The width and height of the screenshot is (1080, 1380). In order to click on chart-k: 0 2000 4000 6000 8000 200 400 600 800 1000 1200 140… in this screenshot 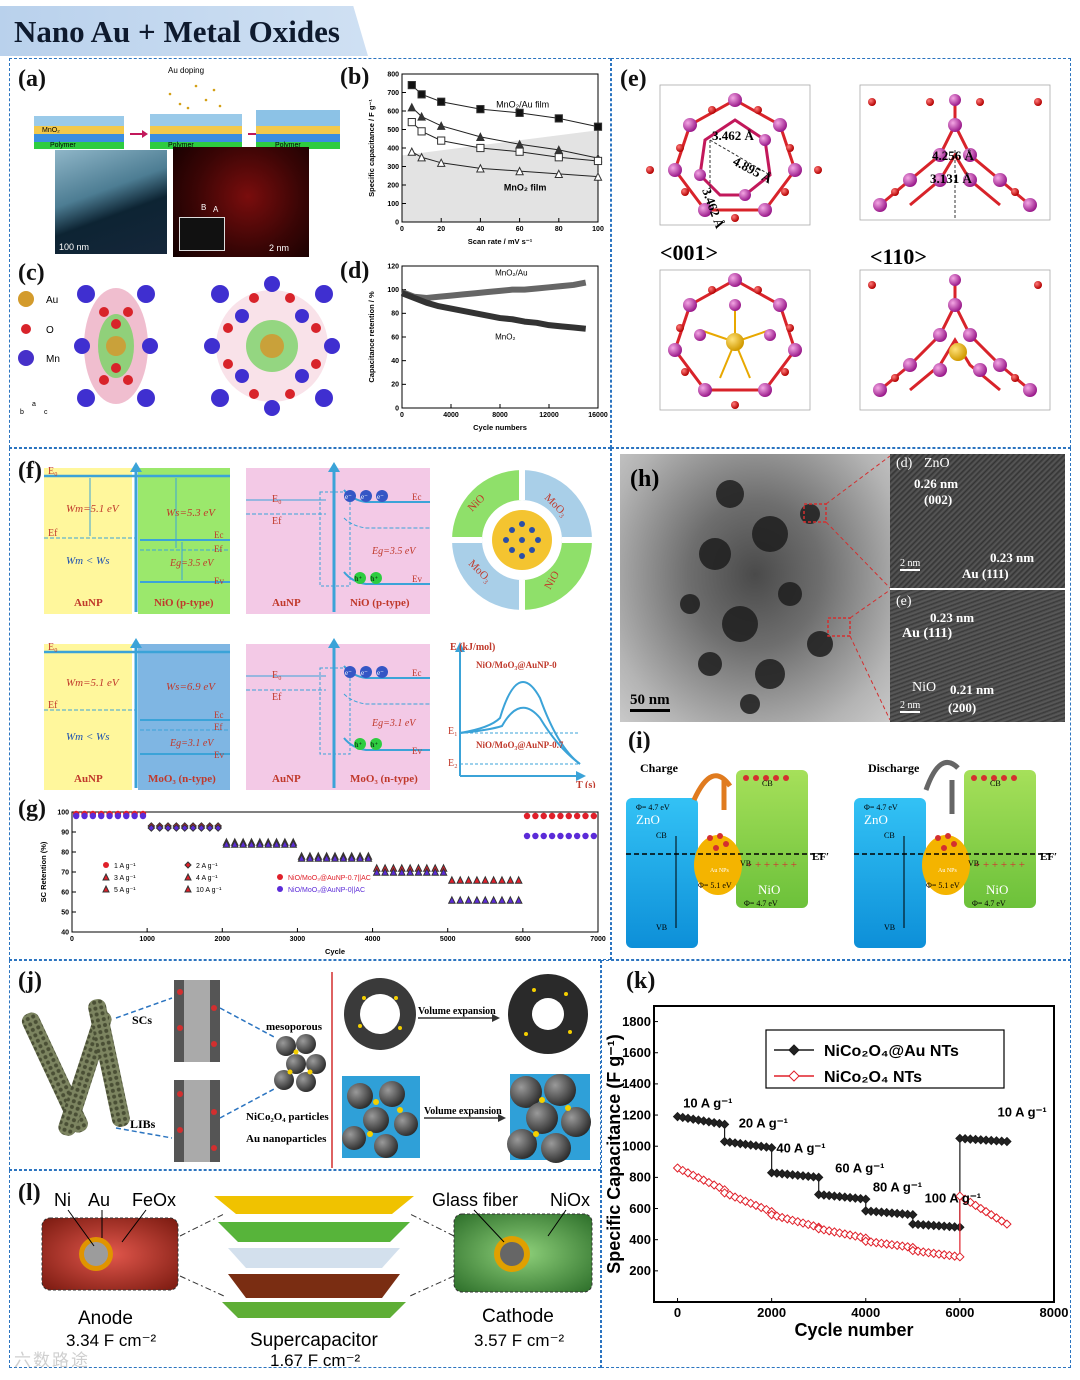, I will do `click(836, 1172)`.